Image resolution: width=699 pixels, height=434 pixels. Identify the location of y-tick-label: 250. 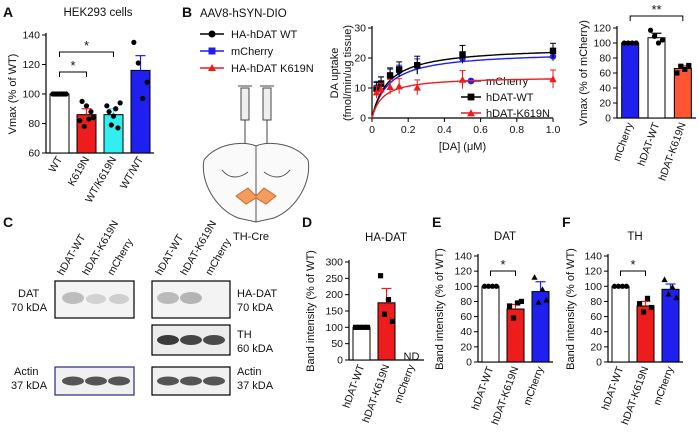
(334, 279).